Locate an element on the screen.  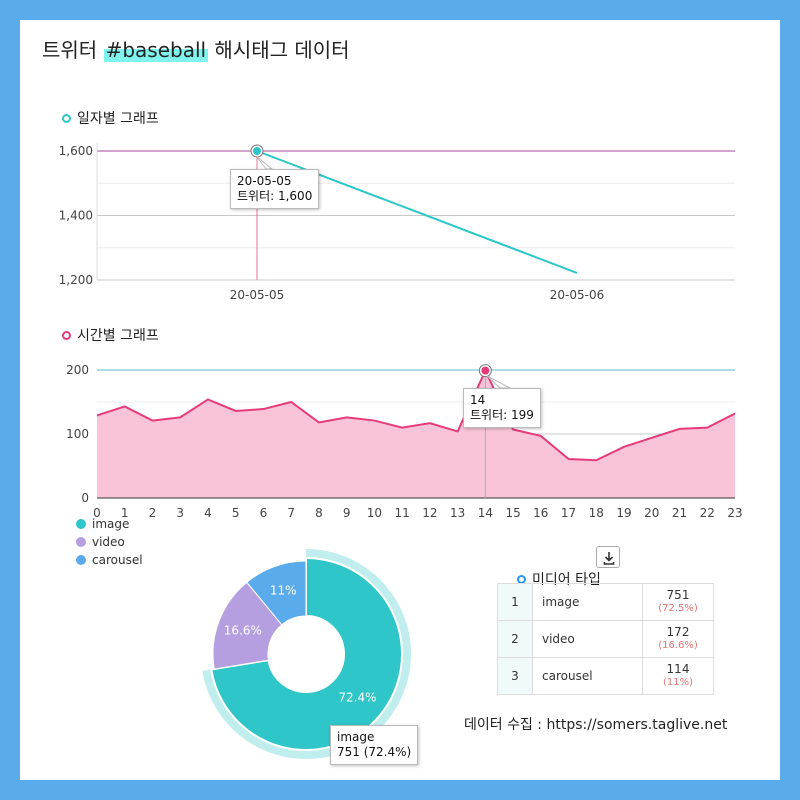
hourly-tooltip-value: 트위터: 199 is located at coordinates (502, 415).